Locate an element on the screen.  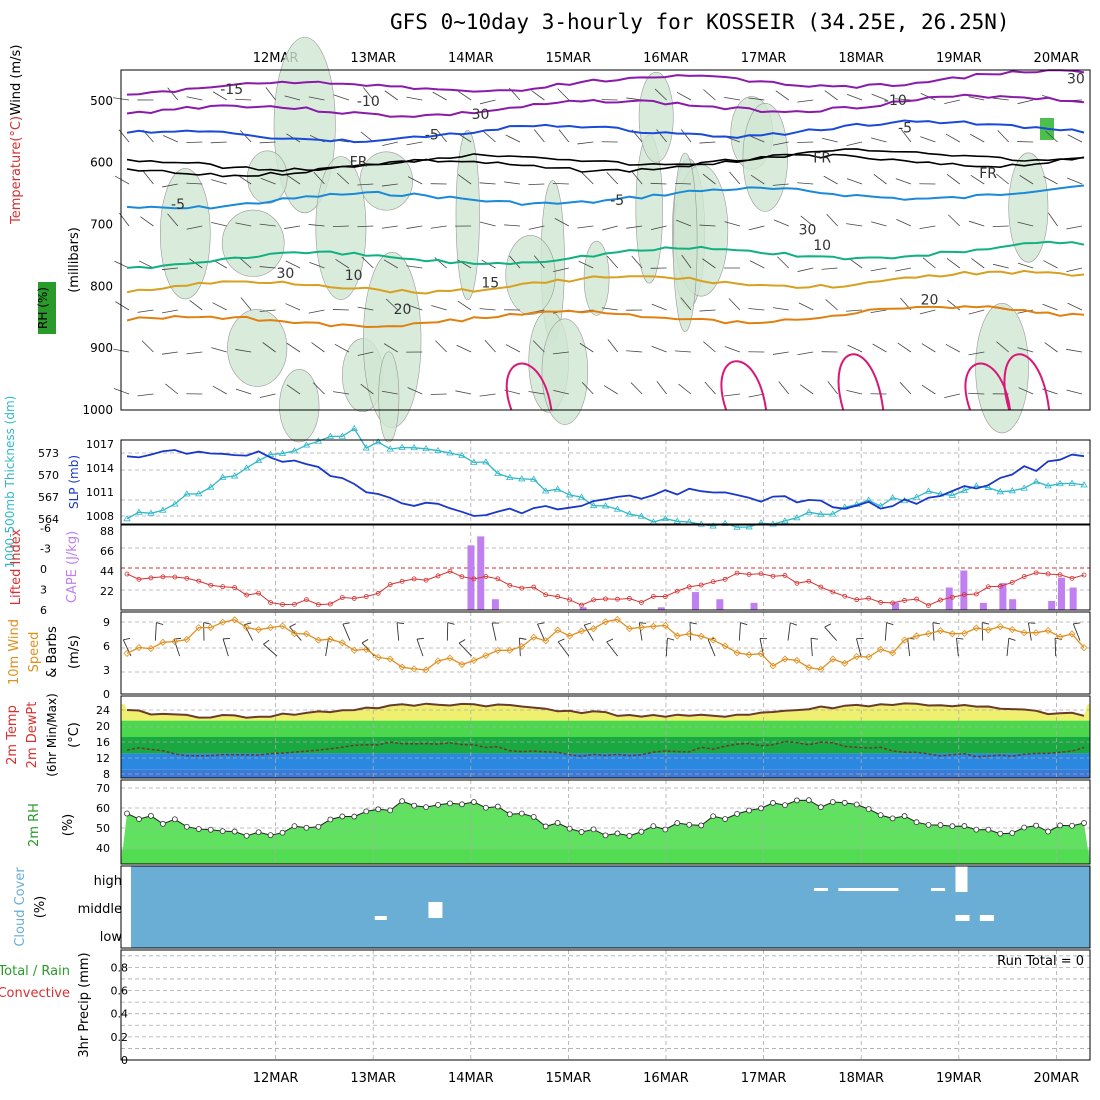
wind-unit-label: (m/s) is located at coordinates (74, 652).